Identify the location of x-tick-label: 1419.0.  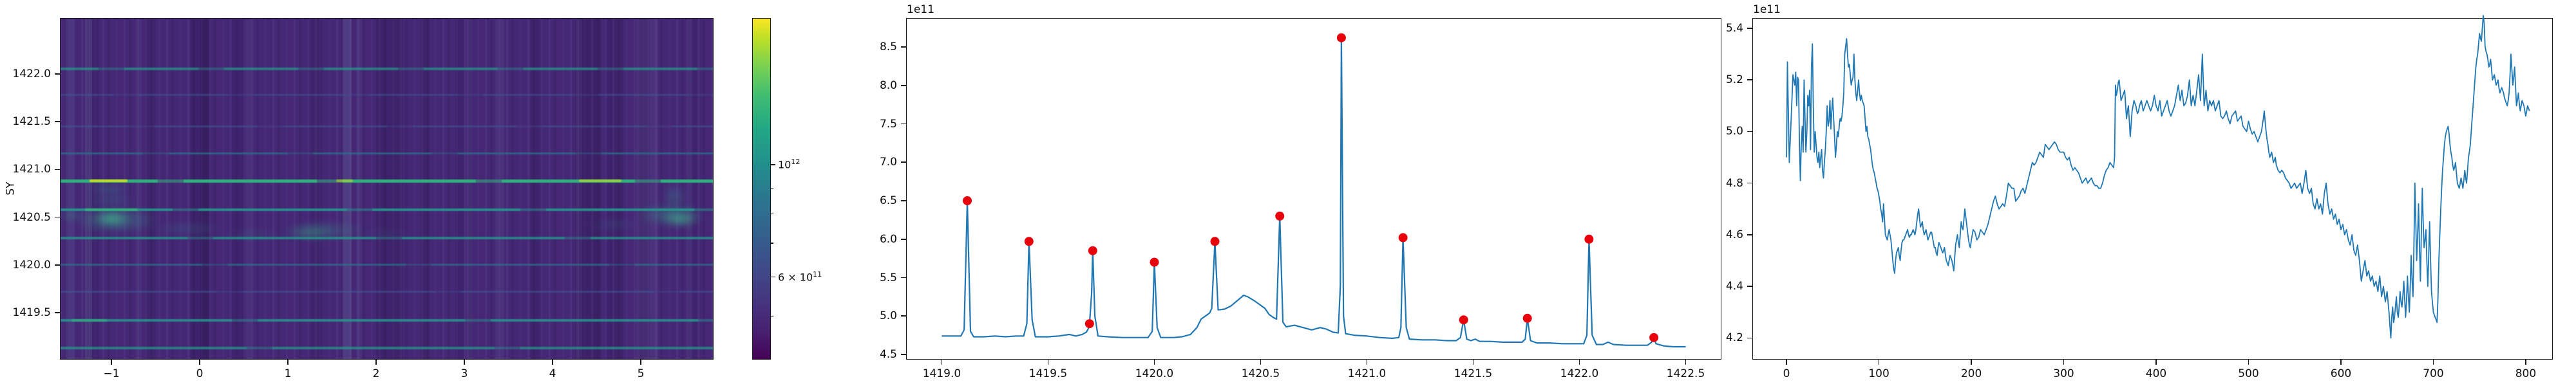
(942, 373).